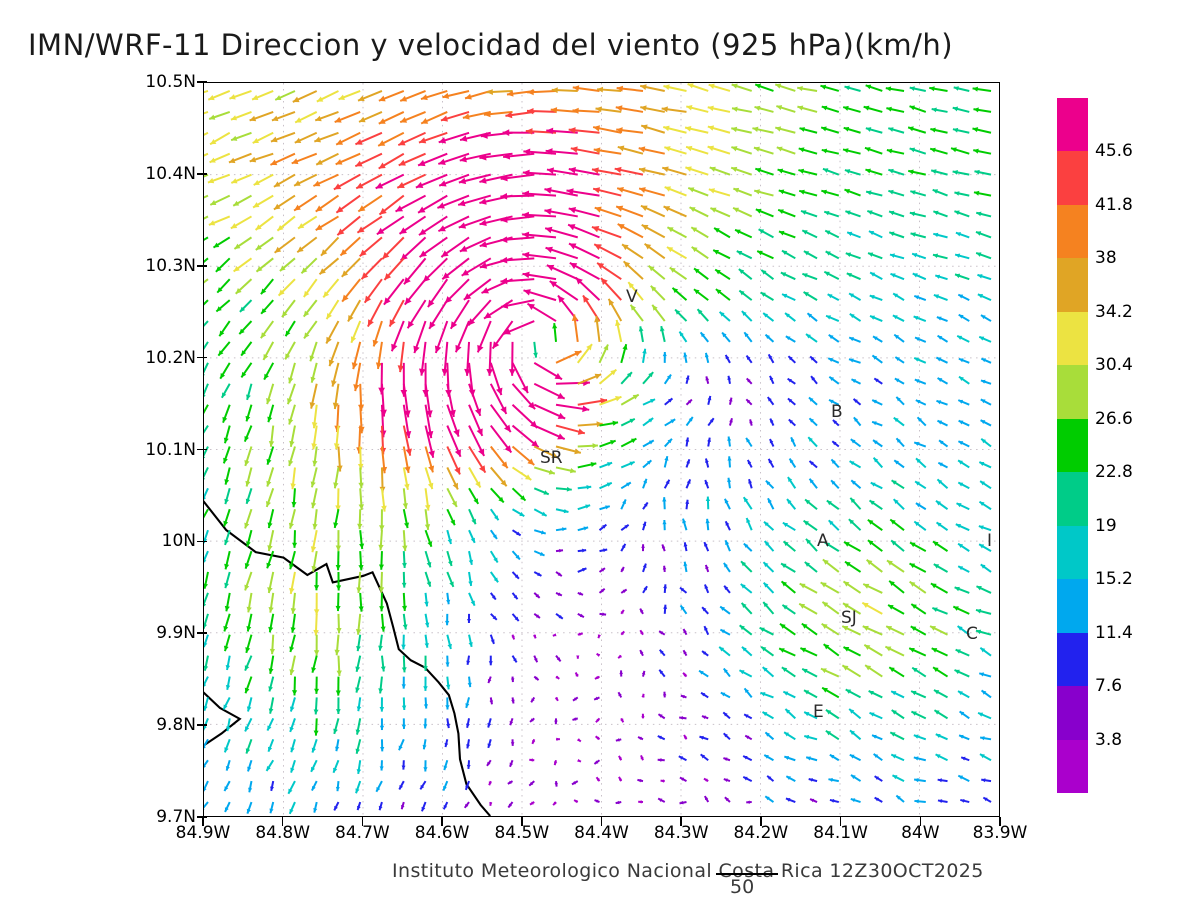 The image size is (1200, 900). Describe the element at coordinates (170, 82) in the screenshot. I see `y-axis-tick-label: 10.5N` at that location.